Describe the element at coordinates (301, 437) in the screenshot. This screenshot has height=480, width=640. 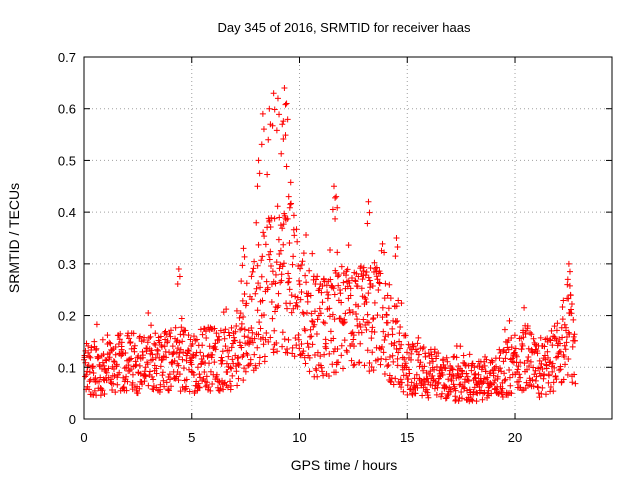
I see `x-tick-labels: 0 5 10 15 20` at that location.